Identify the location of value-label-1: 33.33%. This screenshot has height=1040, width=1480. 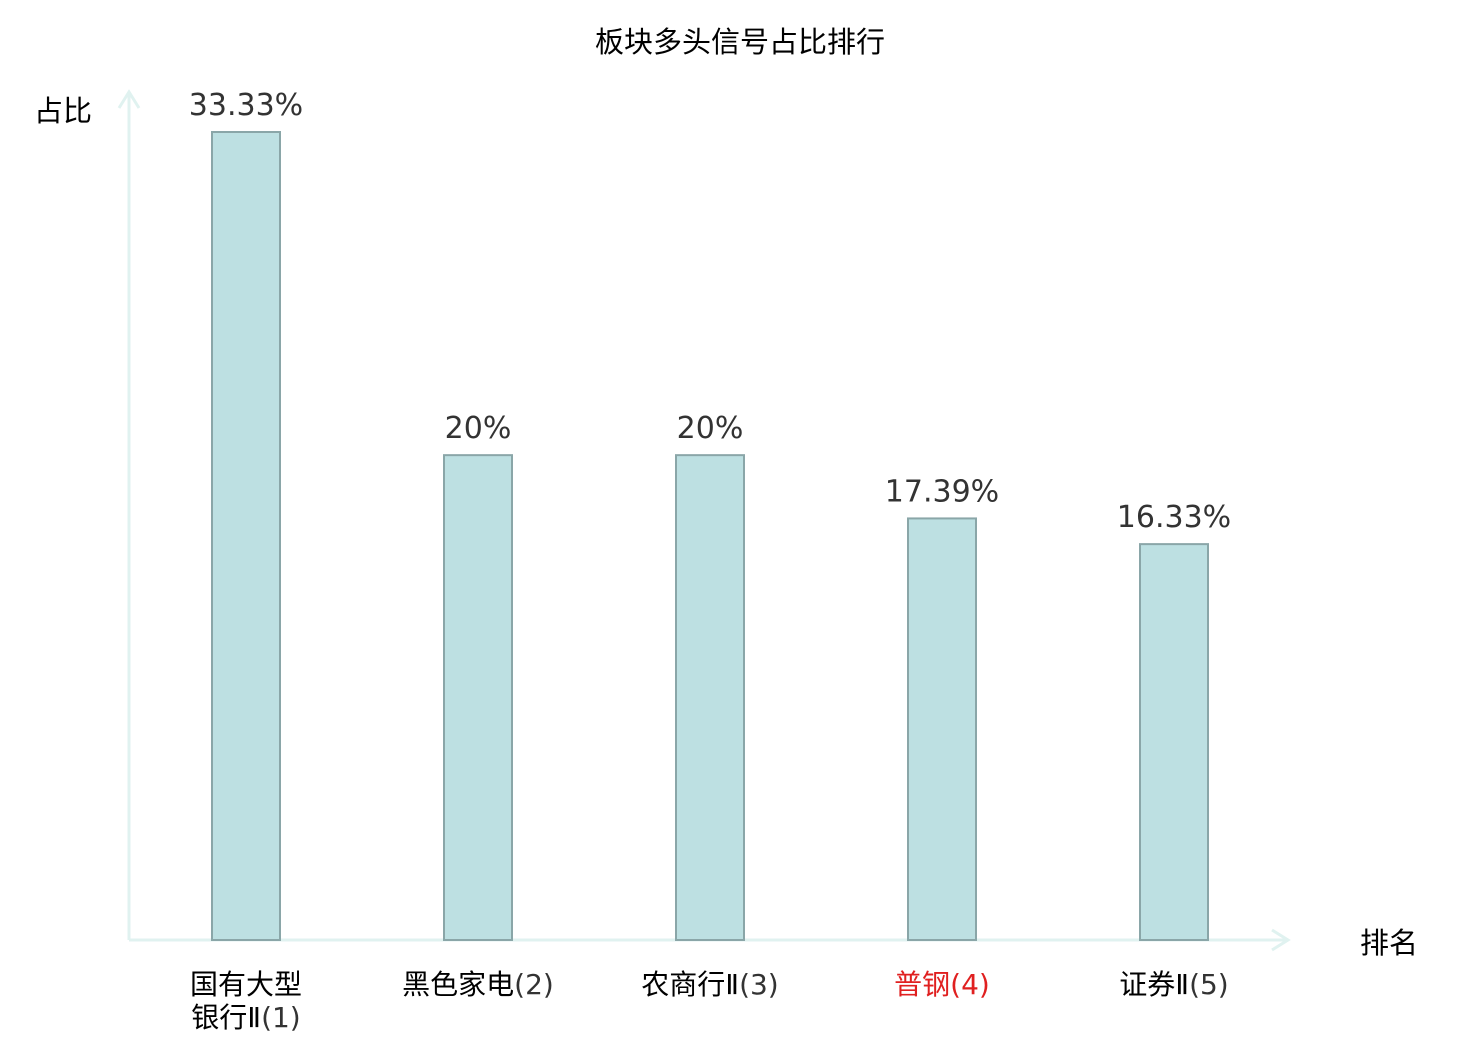
(246, 105).